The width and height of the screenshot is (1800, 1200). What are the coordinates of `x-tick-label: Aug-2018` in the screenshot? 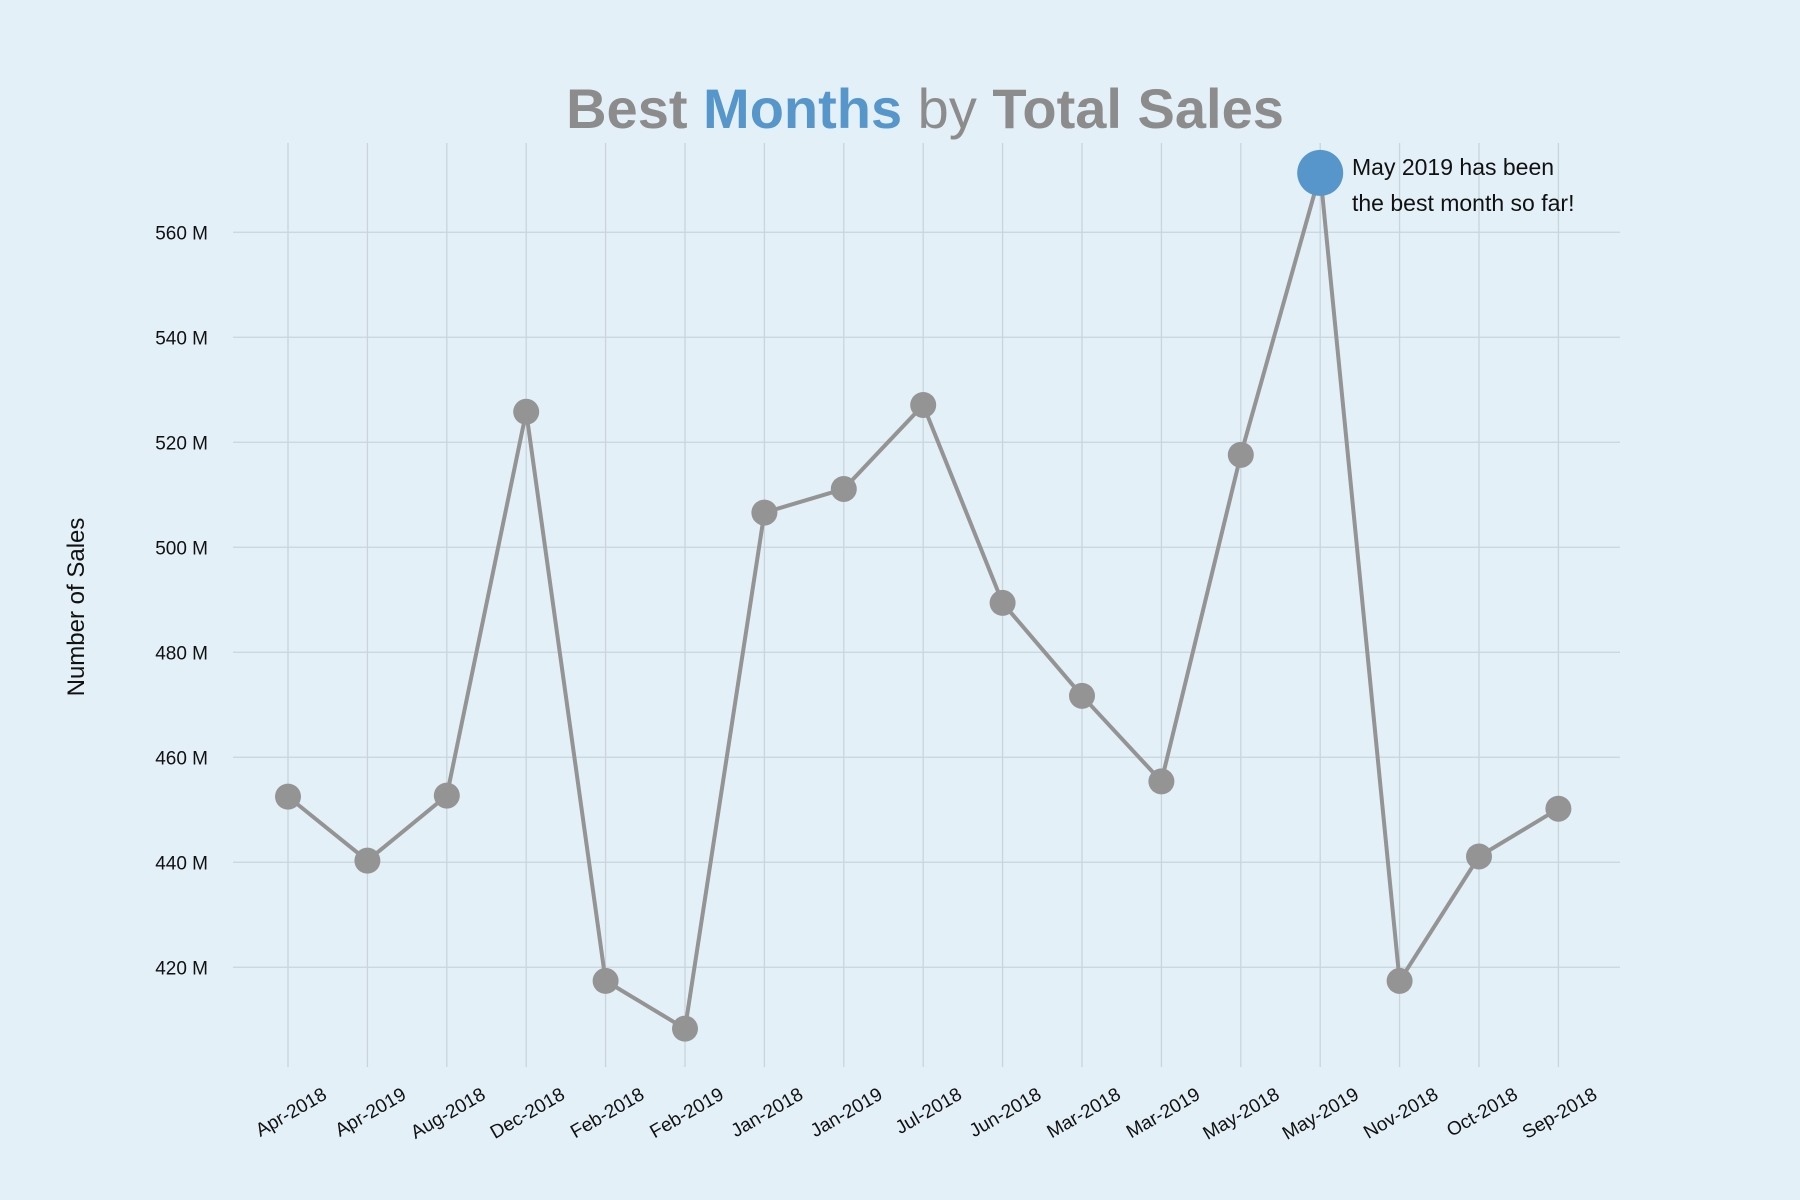 It's located at (448, 1113).